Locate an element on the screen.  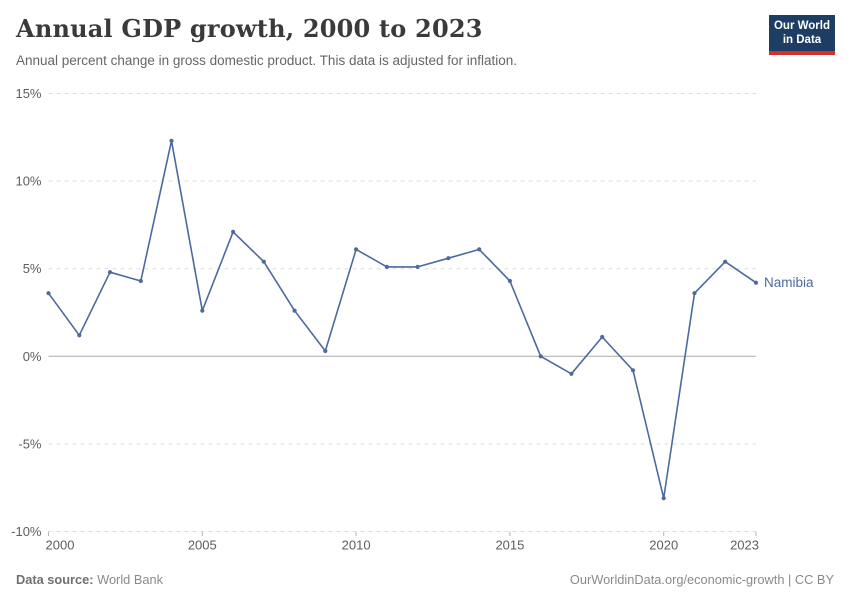
owid-logo-line1: Our World is located at coordinates (801, 26).